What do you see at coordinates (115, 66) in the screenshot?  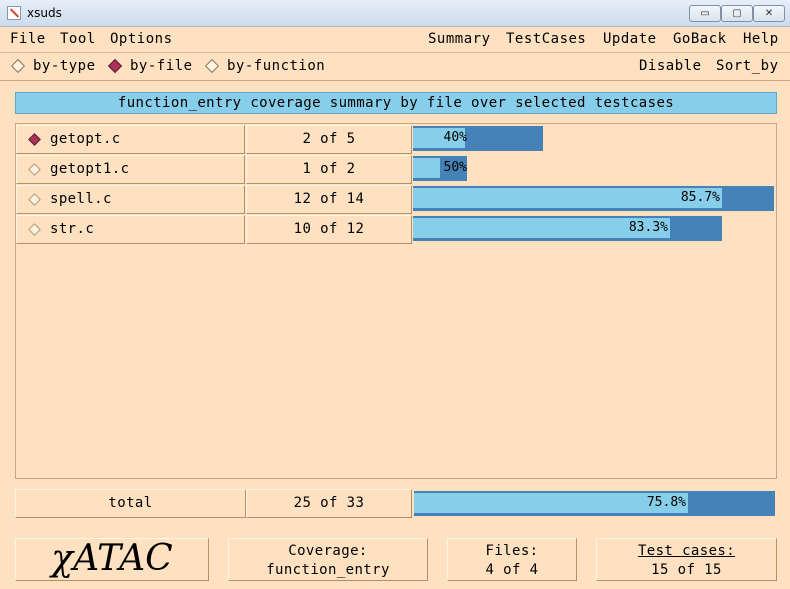 I see `radio-diamond-selected-icon` at bounding box center [115, 66].